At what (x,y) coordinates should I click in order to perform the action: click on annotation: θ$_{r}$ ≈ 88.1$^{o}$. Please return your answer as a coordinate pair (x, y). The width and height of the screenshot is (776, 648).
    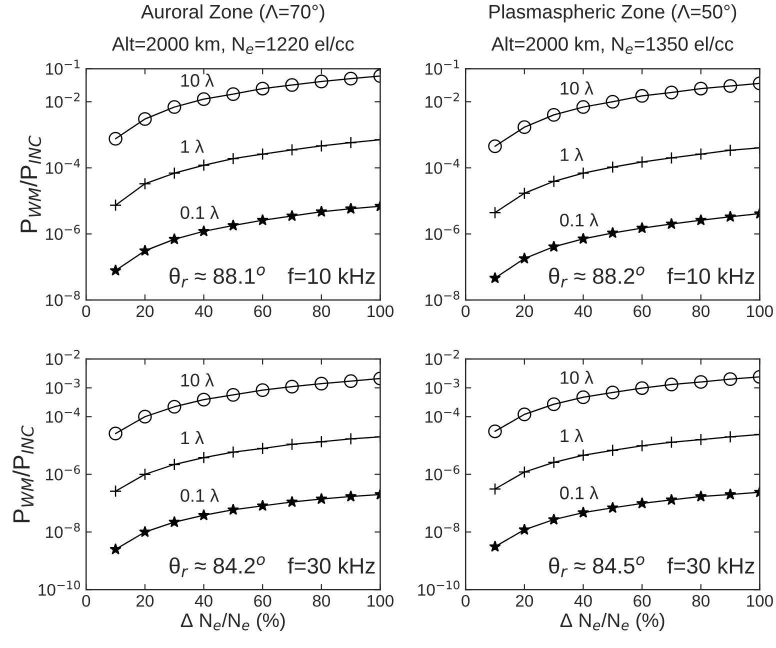
    Looking at the image, I should click on (217, 277).